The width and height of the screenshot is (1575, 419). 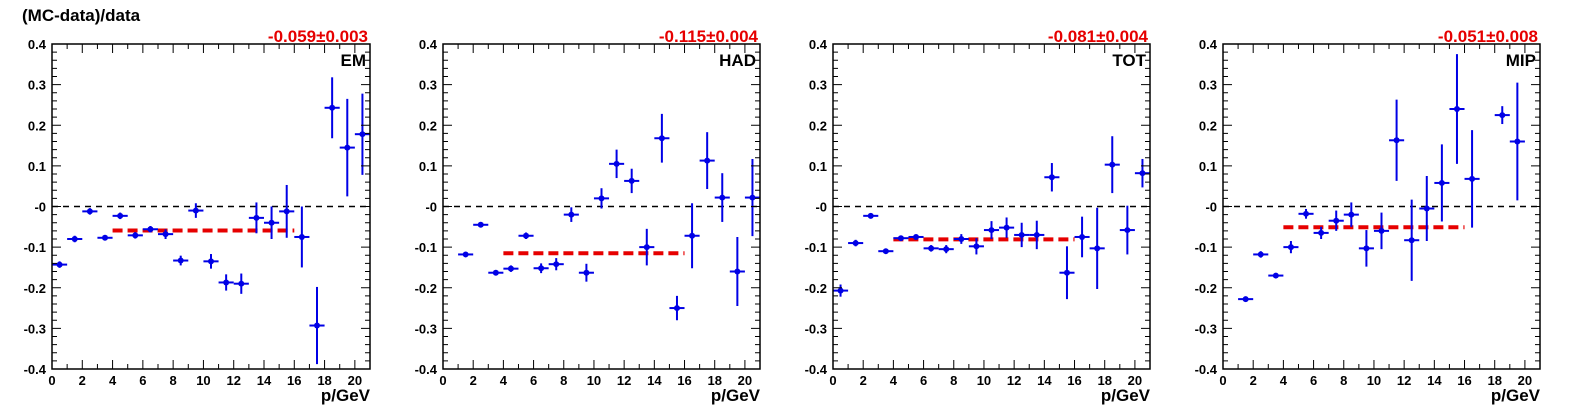 I want to click on y-tick-label: 0.4, so click(x=818, y=44).